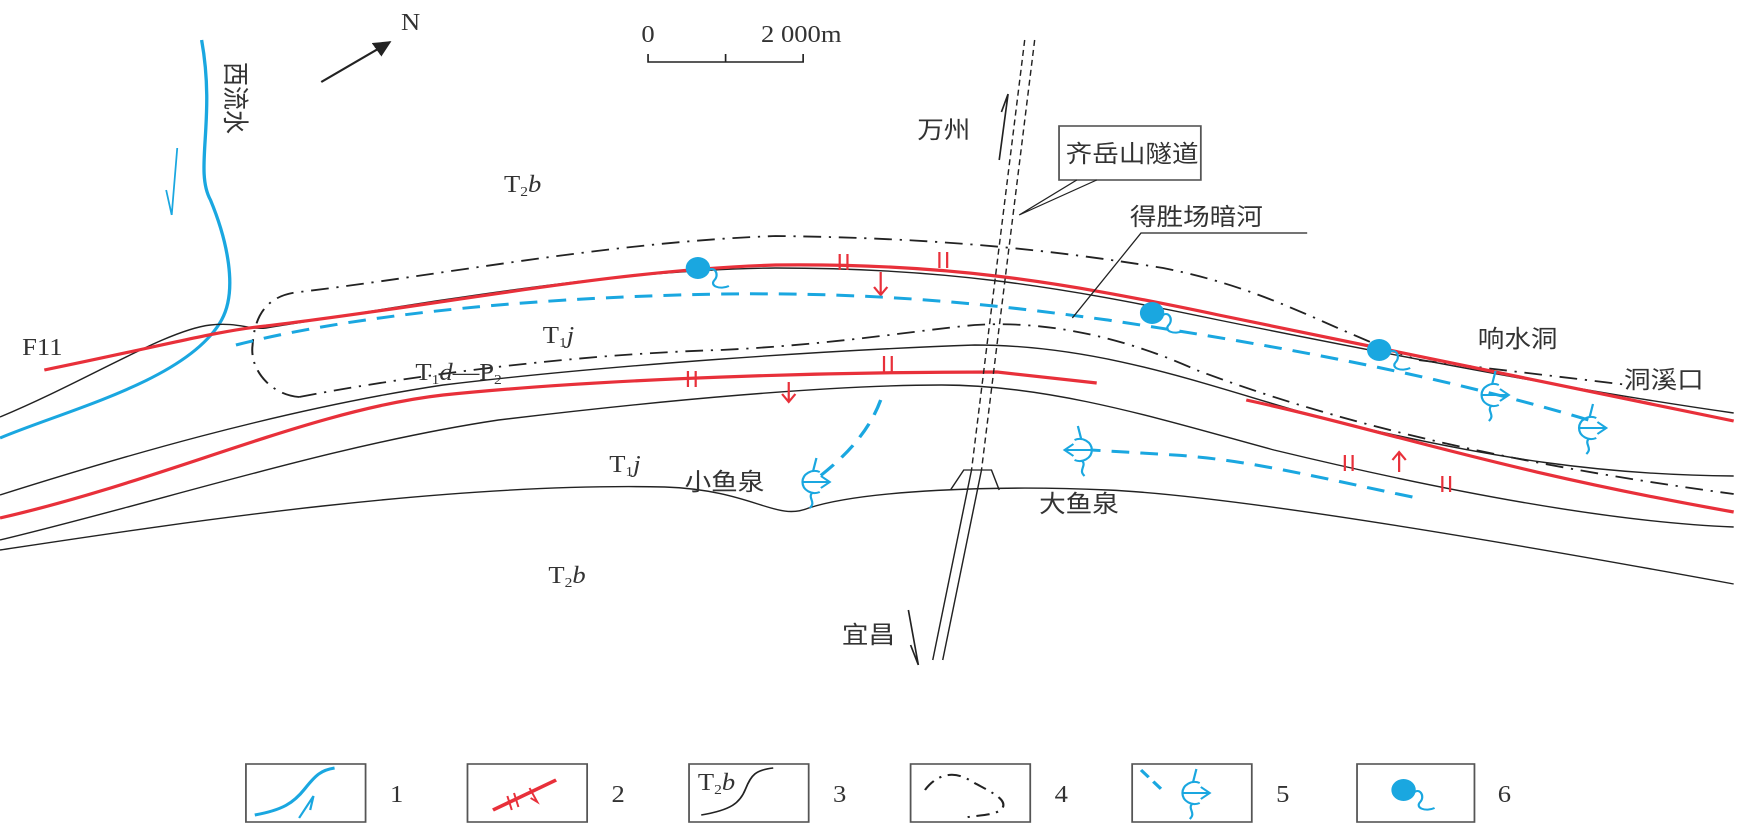 This screenshot has width=1737, height=834. Describe the element at coordinates (1490, 456) in the screenshot. I see `fault-lower-right` at that location.